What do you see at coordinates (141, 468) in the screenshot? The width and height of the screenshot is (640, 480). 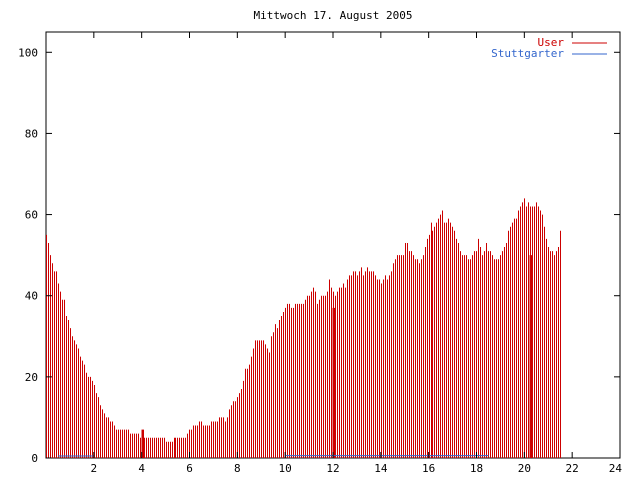 I see `x-tick-label: 4` at bounding box center [141, 468].